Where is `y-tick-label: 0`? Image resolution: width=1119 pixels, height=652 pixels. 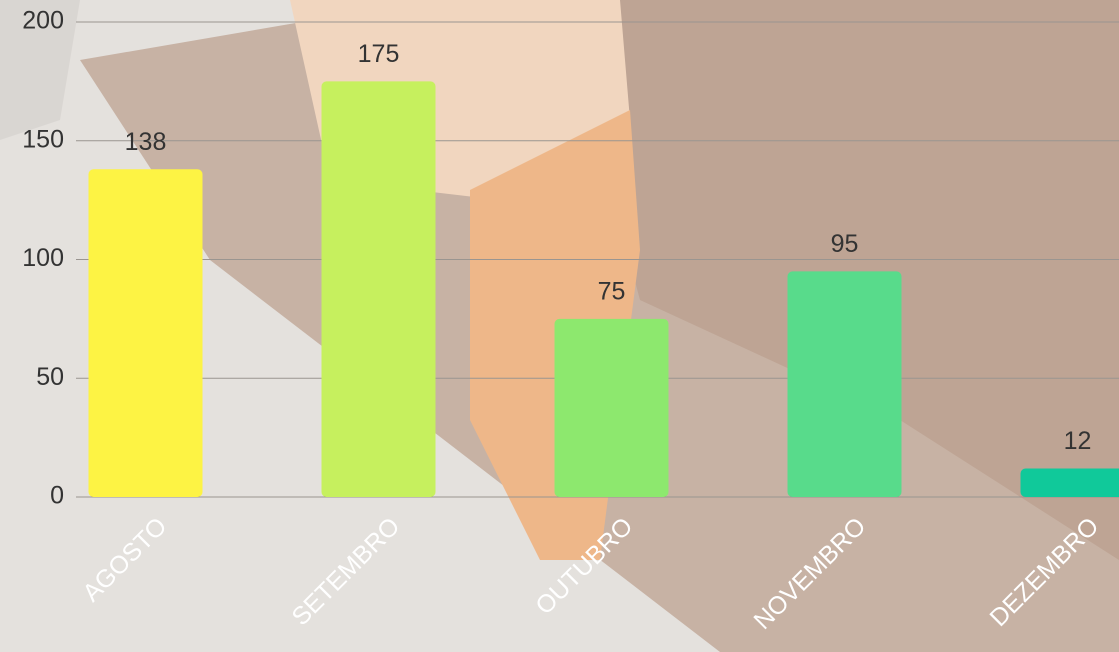
y-tick-label: 0 is located at coordinates (57, 496).